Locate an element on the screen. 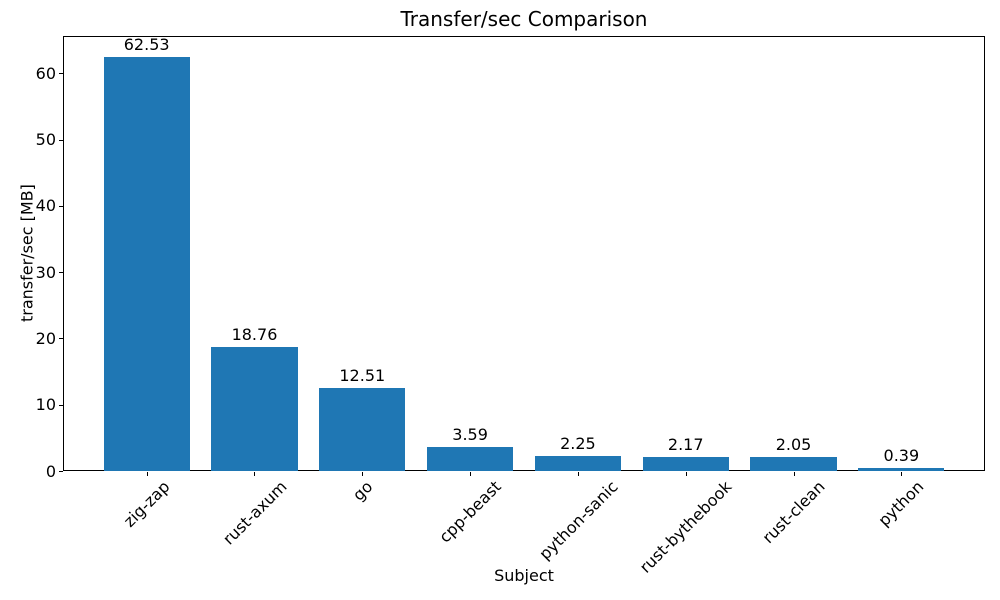  bar-cpp-beast is located at coordinates (470, 459).